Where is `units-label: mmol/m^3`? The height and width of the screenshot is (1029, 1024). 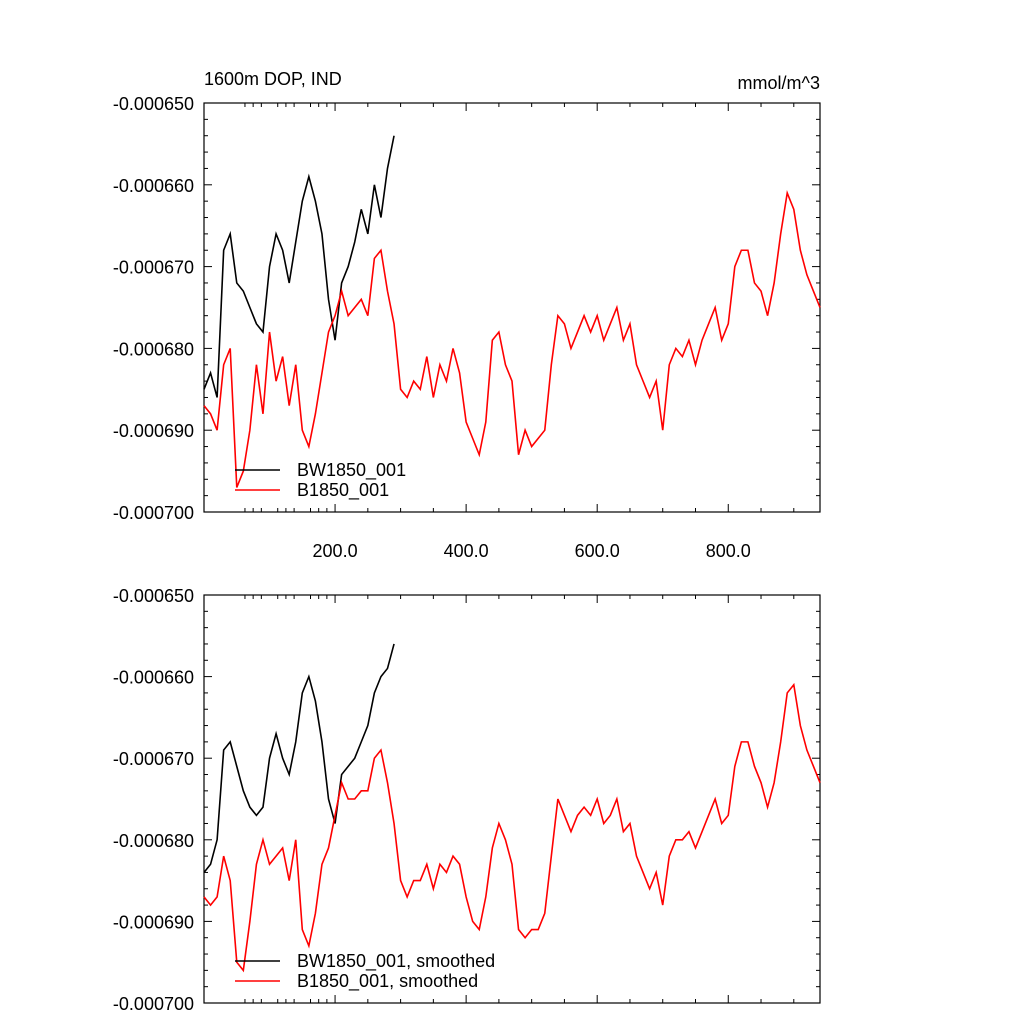
units-label: mmol/m^3 is located at coordinates (779, 83).